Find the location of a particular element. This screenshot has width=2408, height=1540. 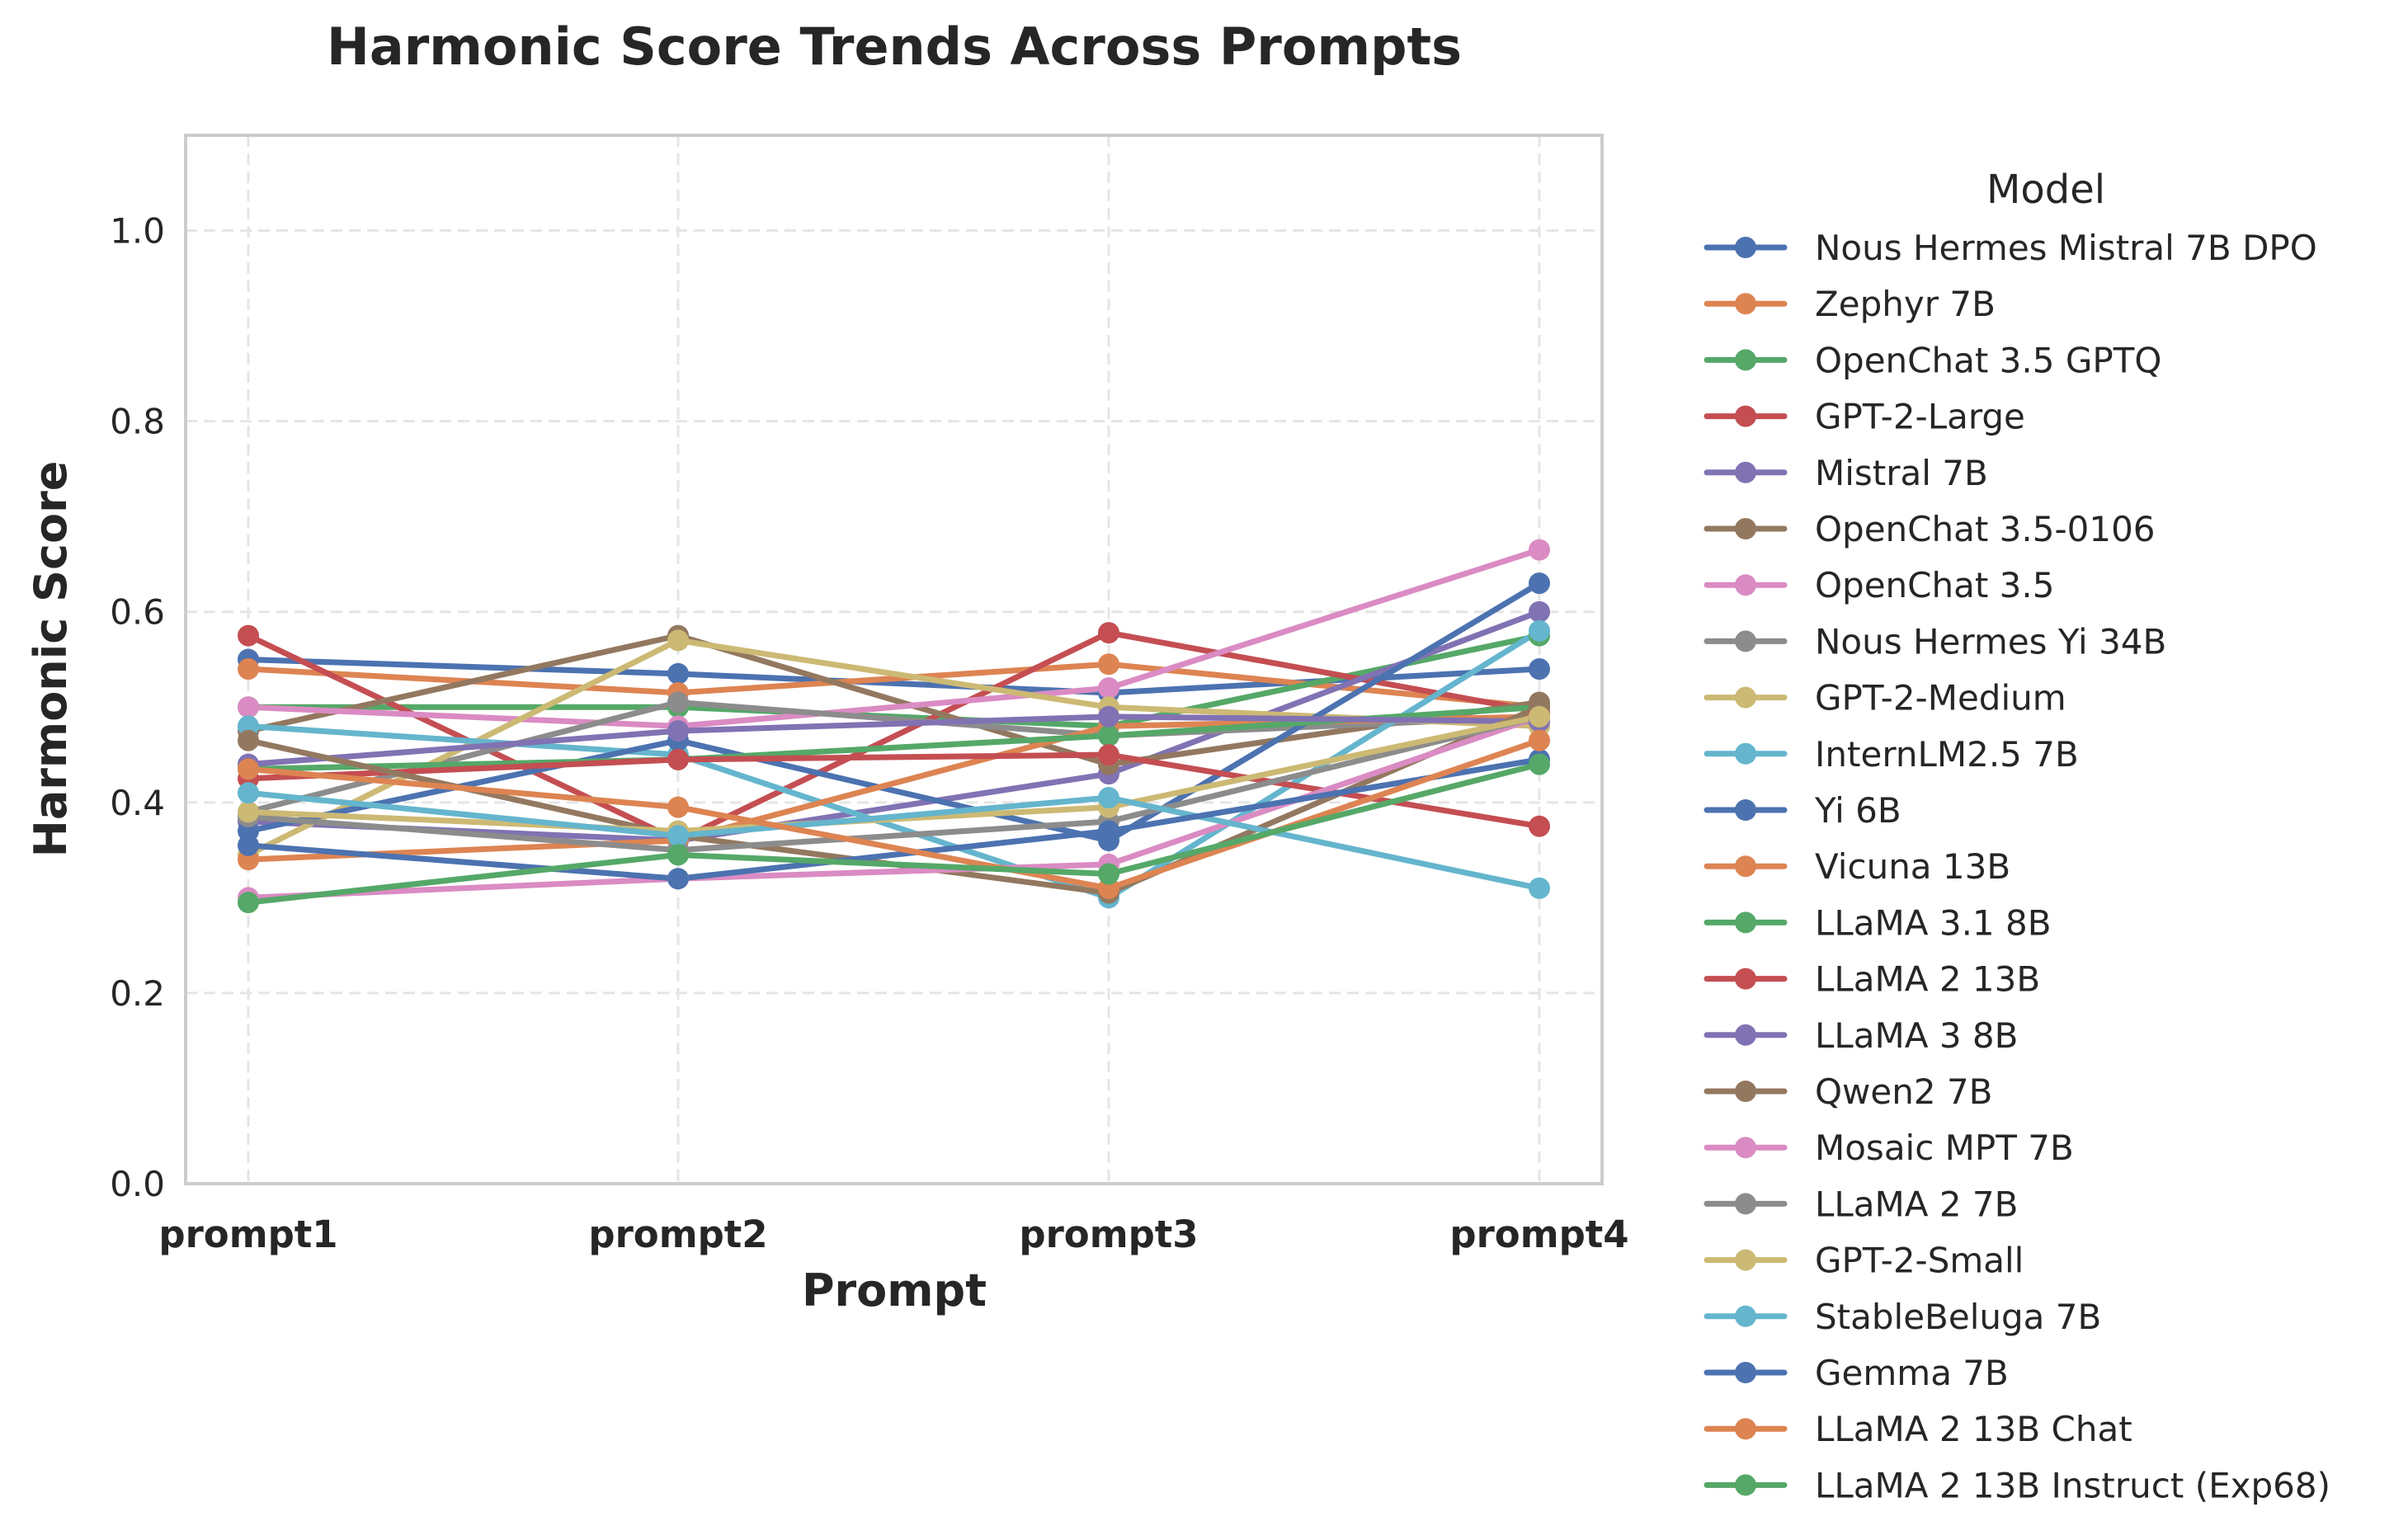

x-tick-label: prompt3 is located at coordinates (1108, 1234).